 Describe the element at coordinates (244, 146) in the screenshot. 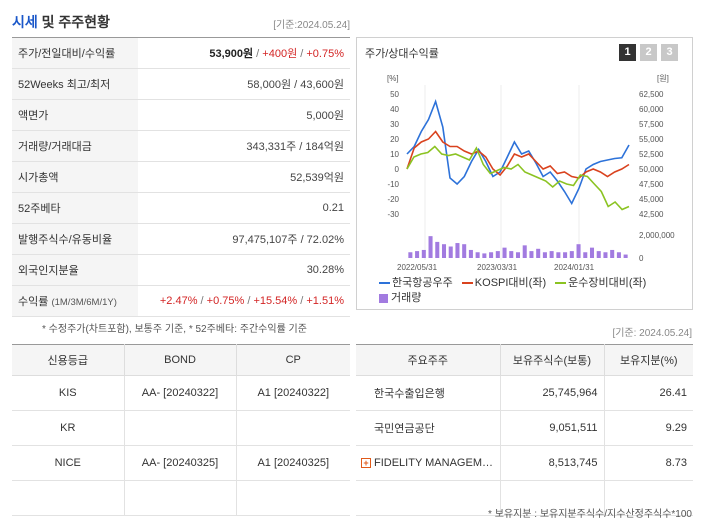

I see `info-value: 343,331주 / 184억원` at that location.